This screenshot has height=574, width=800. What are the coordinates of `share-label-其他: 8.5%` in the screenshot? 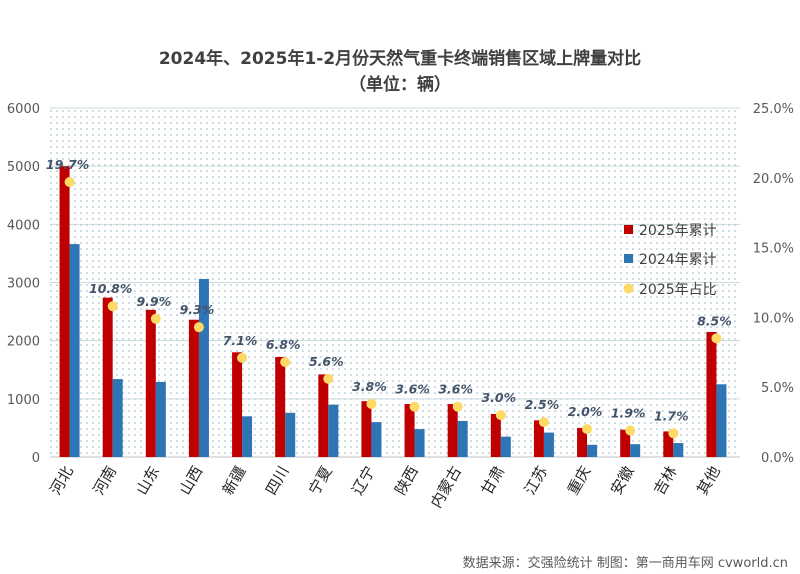 It's located at (714, 320).